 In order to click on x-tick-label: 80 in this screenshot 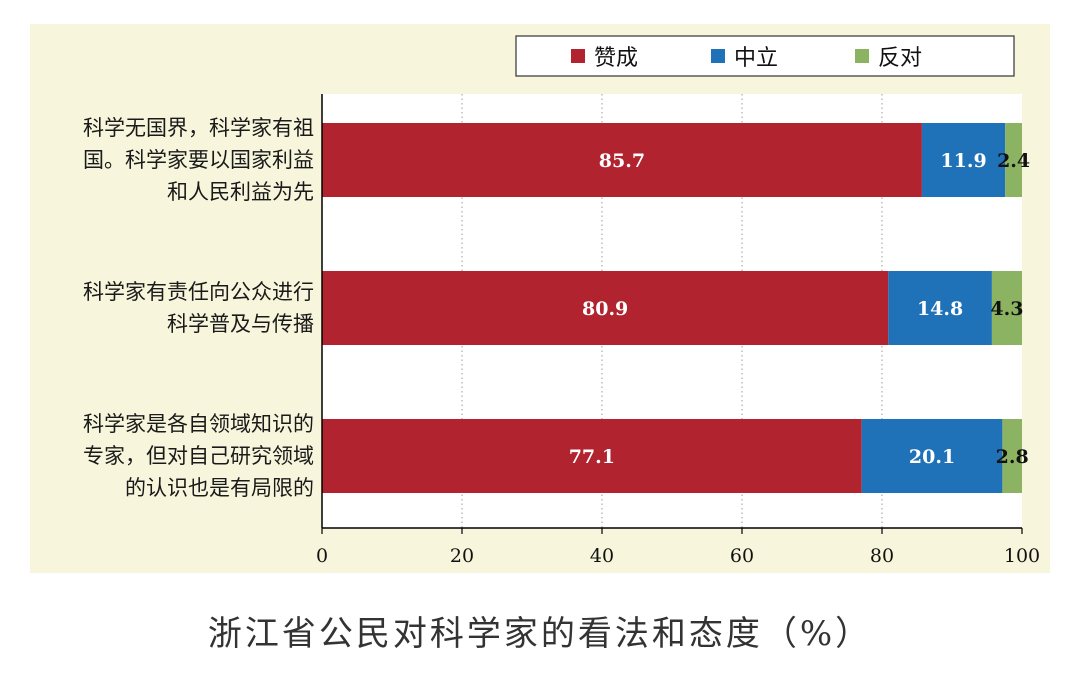, I will do `click(882, 556)`.